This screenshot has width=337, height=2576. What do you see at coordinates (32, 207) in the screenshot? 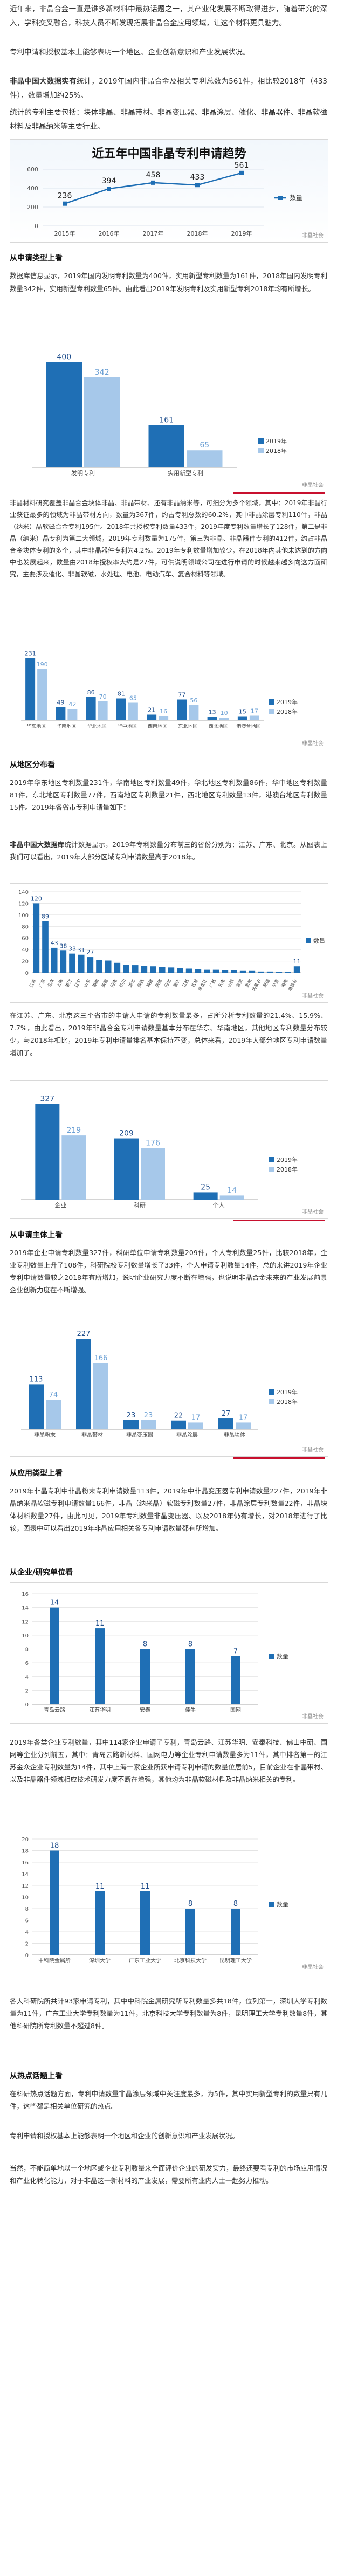
I see `y-tick-label: 200` at bounding box center [32, 207].